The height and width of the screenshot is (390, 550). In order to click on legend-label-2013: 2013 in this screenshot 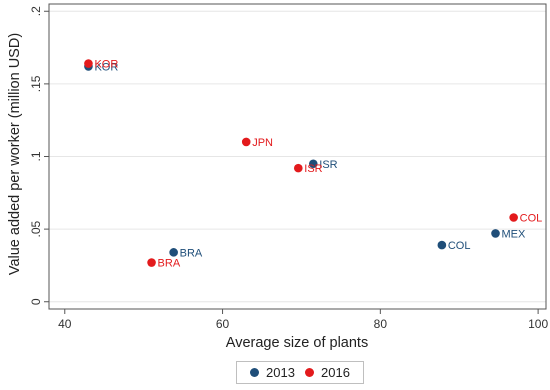, I will do `click(280, 372)`.